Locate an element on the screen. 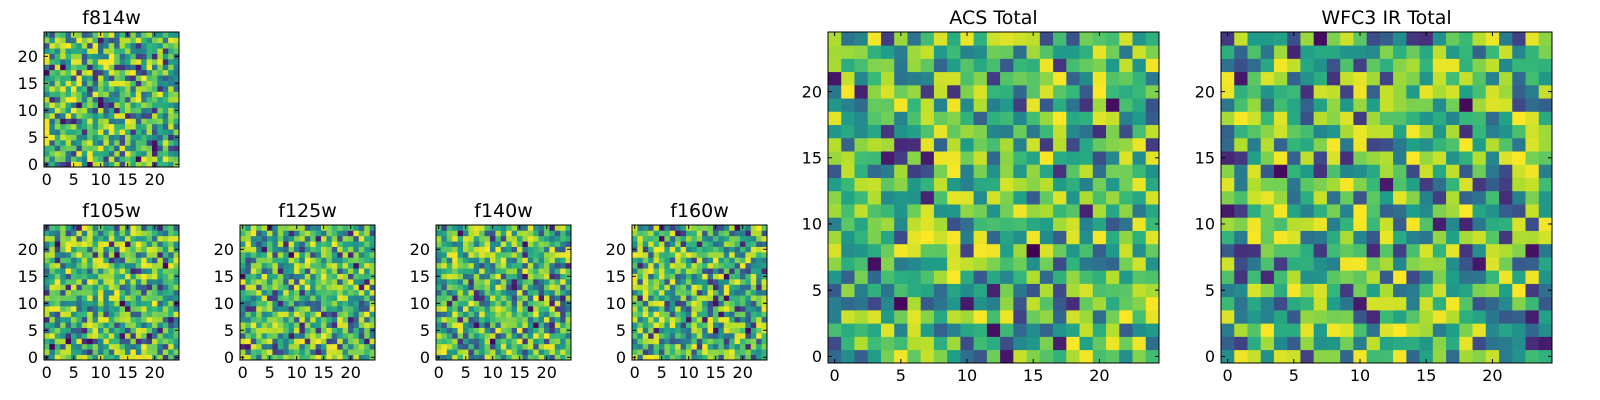 Image resolution: width=1600 pixels, height=400 pixels. x-tick-label: 15 is located at coordinates (520, 372).